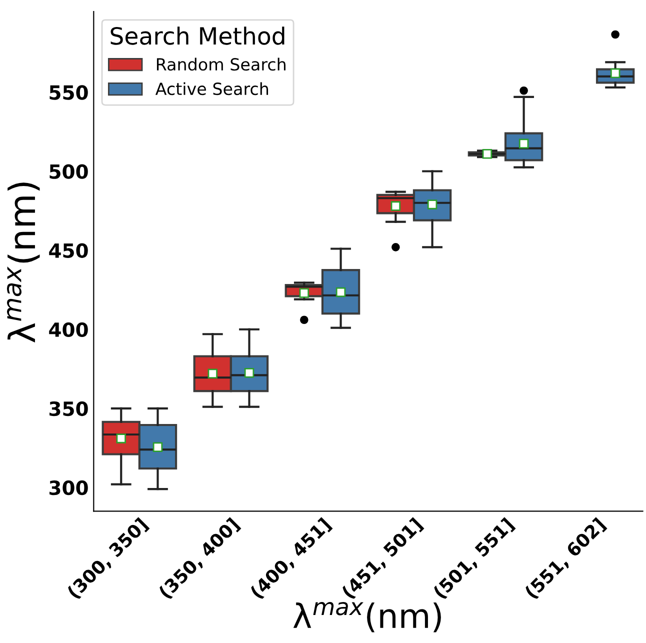 Image resolution: width=646 pixels, height=643 pixels. I want to click on y-tick-label: 450, so click(68, 250).